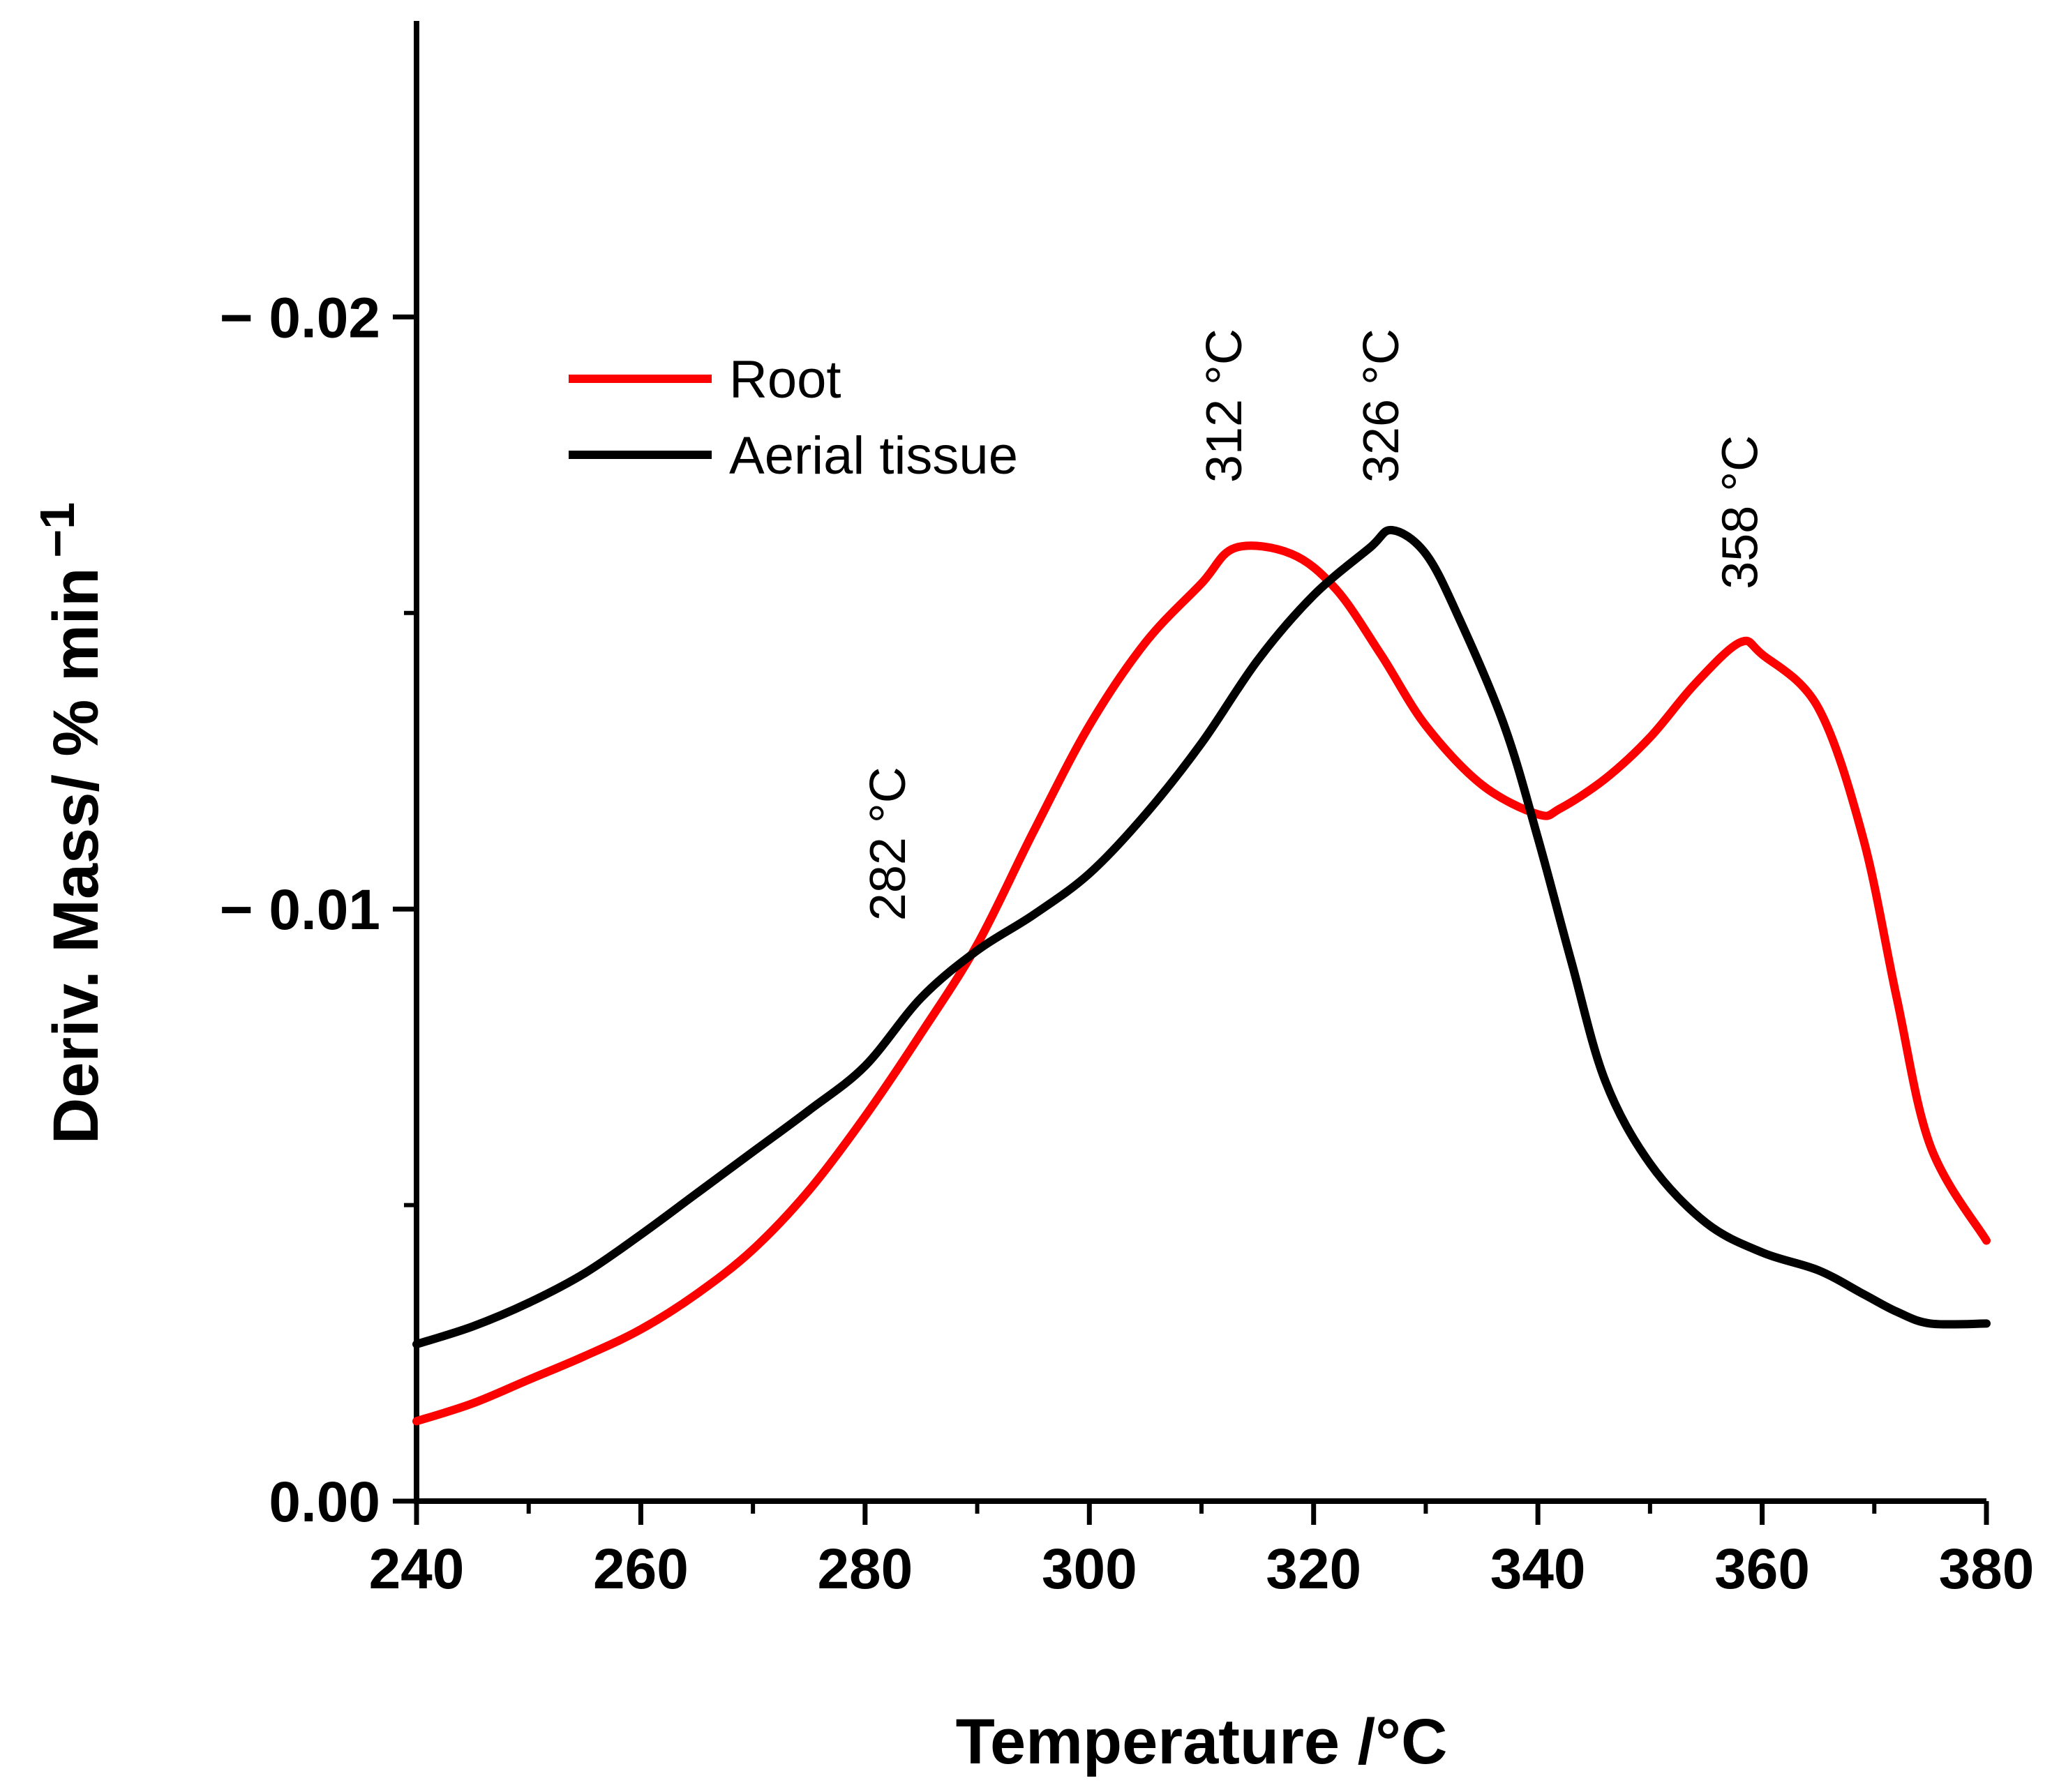 The height and width of the screenshot is (1792, 2059). I want to click on annotation-358: 358 °C, so click(1740, 512).